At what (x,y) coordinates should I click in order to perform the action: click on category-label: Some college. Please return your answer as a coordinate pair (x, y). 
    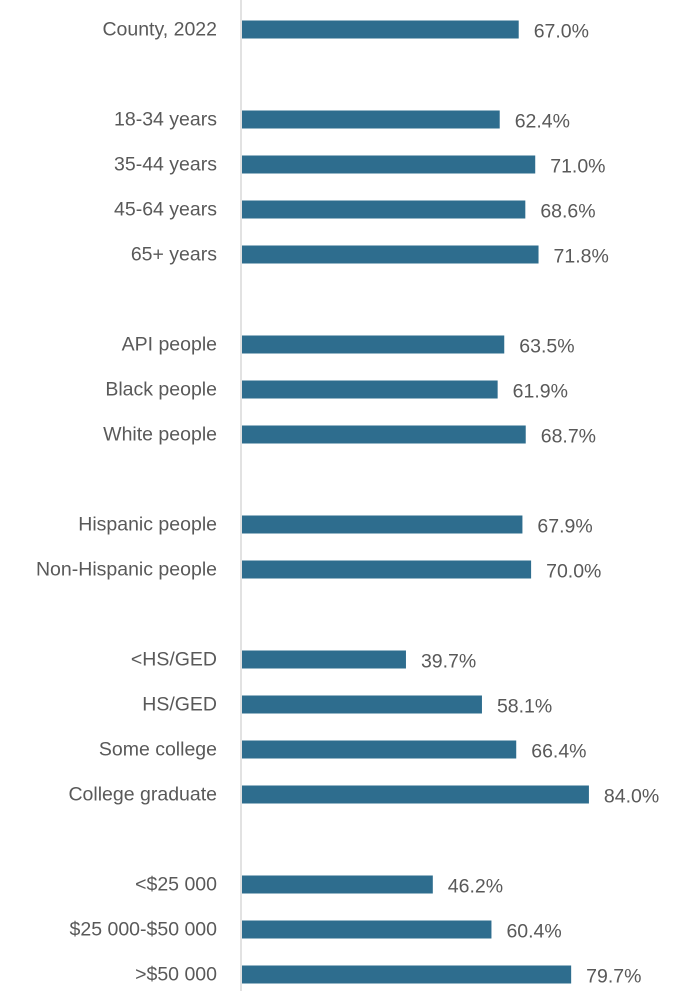
    Looking at the image, I should click on (158, 750).